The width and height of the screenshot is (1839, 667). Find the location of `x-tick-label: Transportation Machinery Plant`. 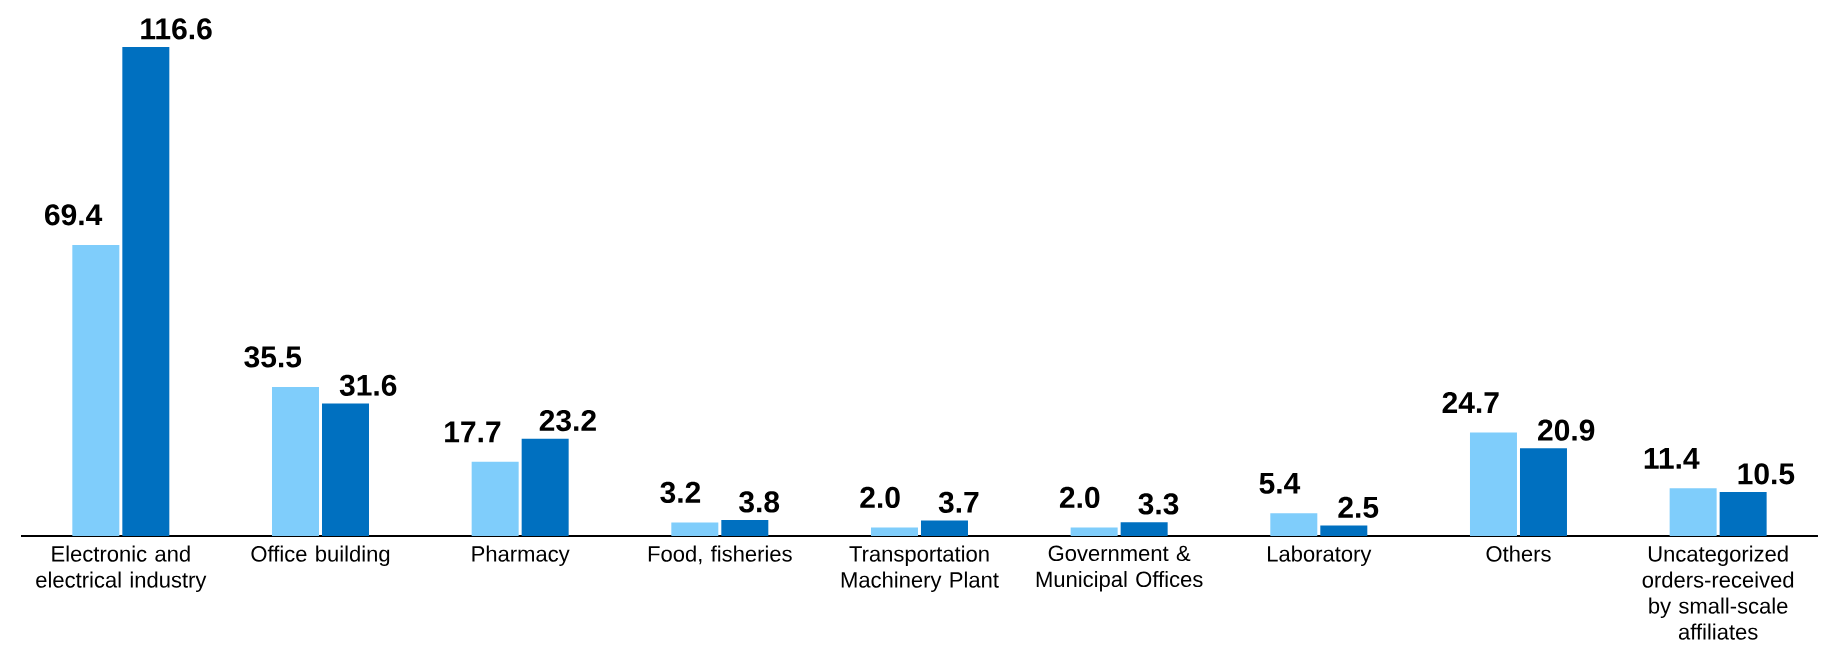

x-tick-label: Transportation Machinery Plant is located at coordinates (920, 569).